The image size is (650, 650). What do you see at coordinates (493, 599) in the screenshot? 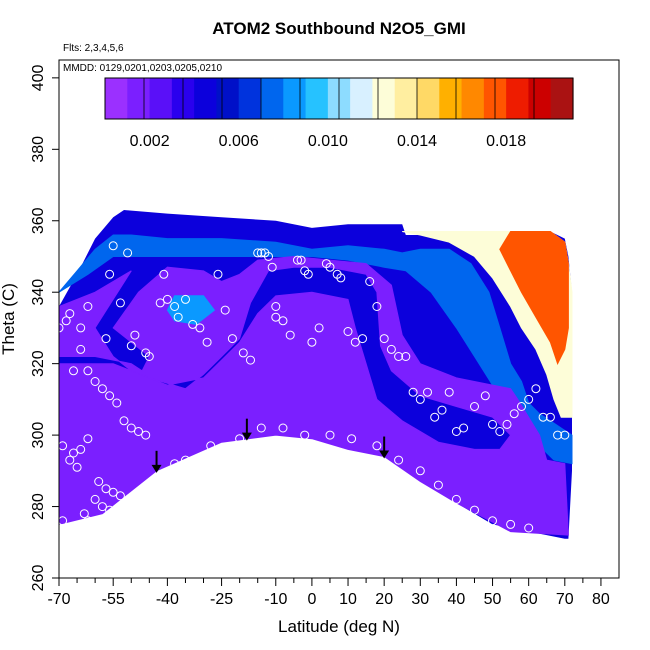
I see `x-tick-label: 50` at bounding box center [493, 599].